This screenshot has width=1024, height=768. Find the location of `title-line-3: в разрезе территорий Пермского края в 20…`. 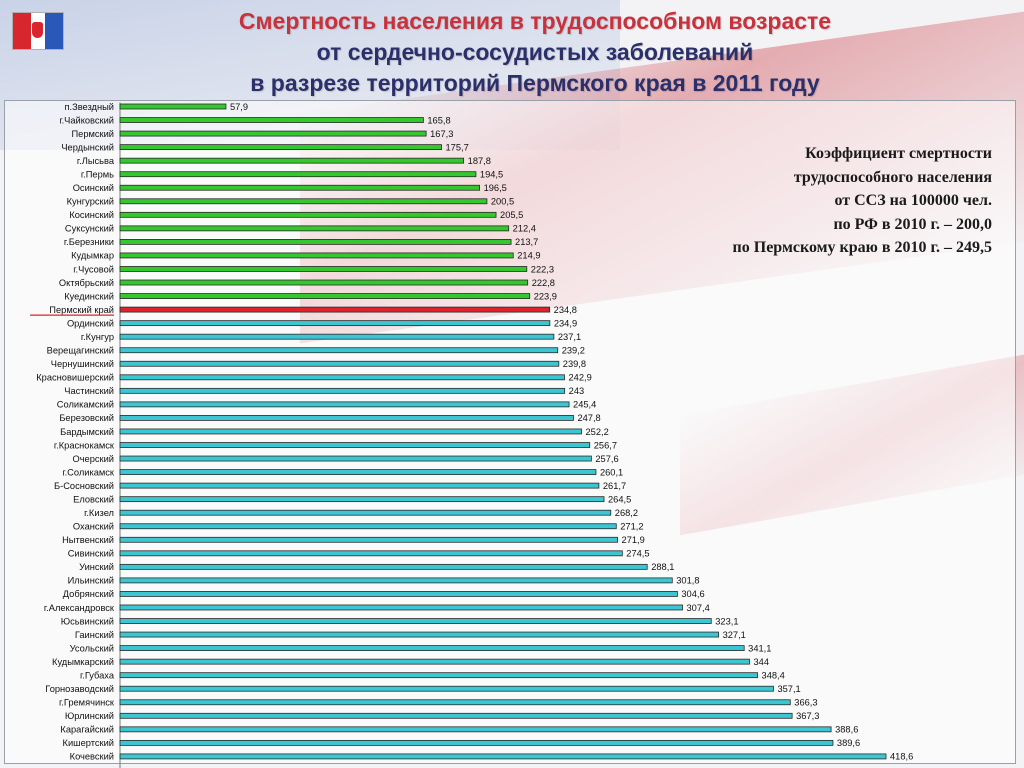

title-line-3: в разрезе территорий Пермского края в 20… is located at coordinates (535, 83).